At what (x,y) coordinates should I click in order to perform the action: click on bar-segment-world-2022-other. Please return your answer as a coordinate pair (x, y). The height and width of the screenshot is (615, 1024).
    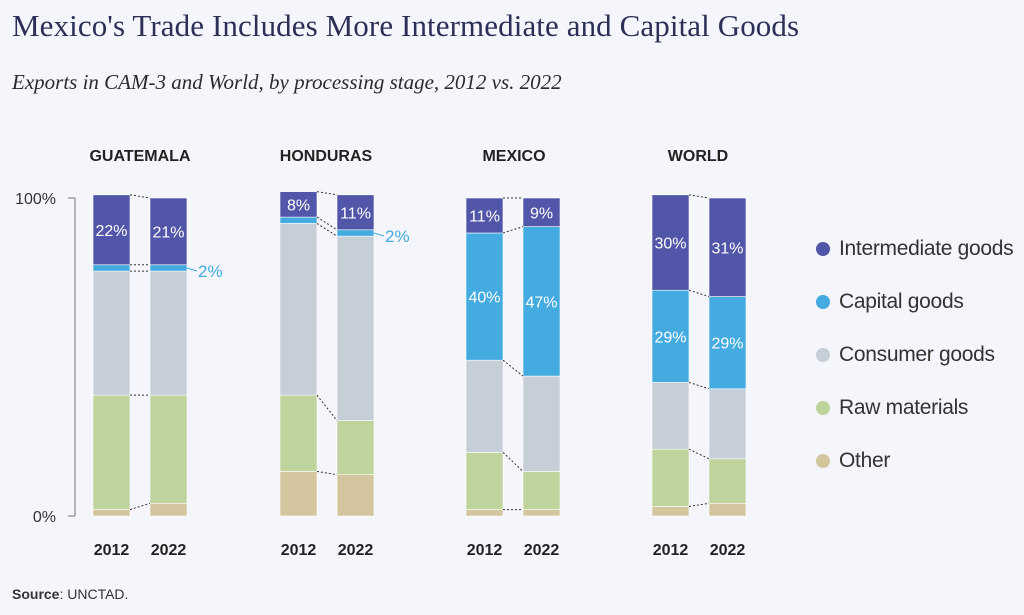
    Looking at the image, I should click on (727, 509).